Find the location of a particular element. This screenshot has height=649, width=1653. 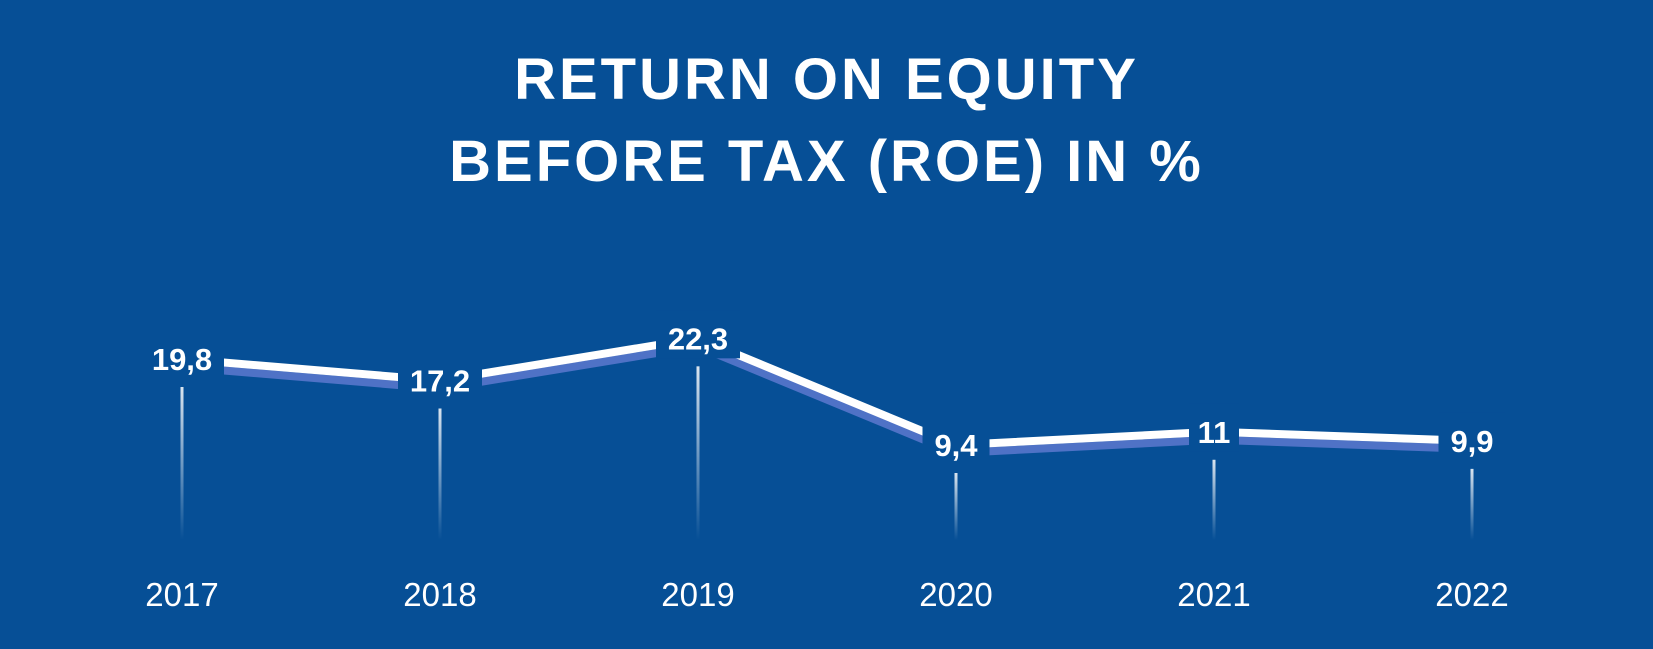

data-label-2020: 9,4 is located at coordinates (956, 445).